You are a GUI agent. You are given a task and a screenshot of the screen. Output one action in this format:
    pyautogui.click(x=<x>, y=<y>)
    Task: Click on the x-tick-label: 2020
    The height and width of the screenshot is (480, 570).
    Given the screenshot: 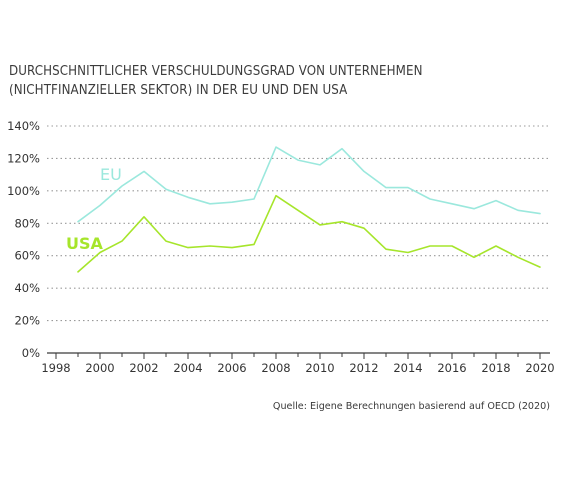 What is the action you would take?
    pyautogui.click(x=539, y=368)
    